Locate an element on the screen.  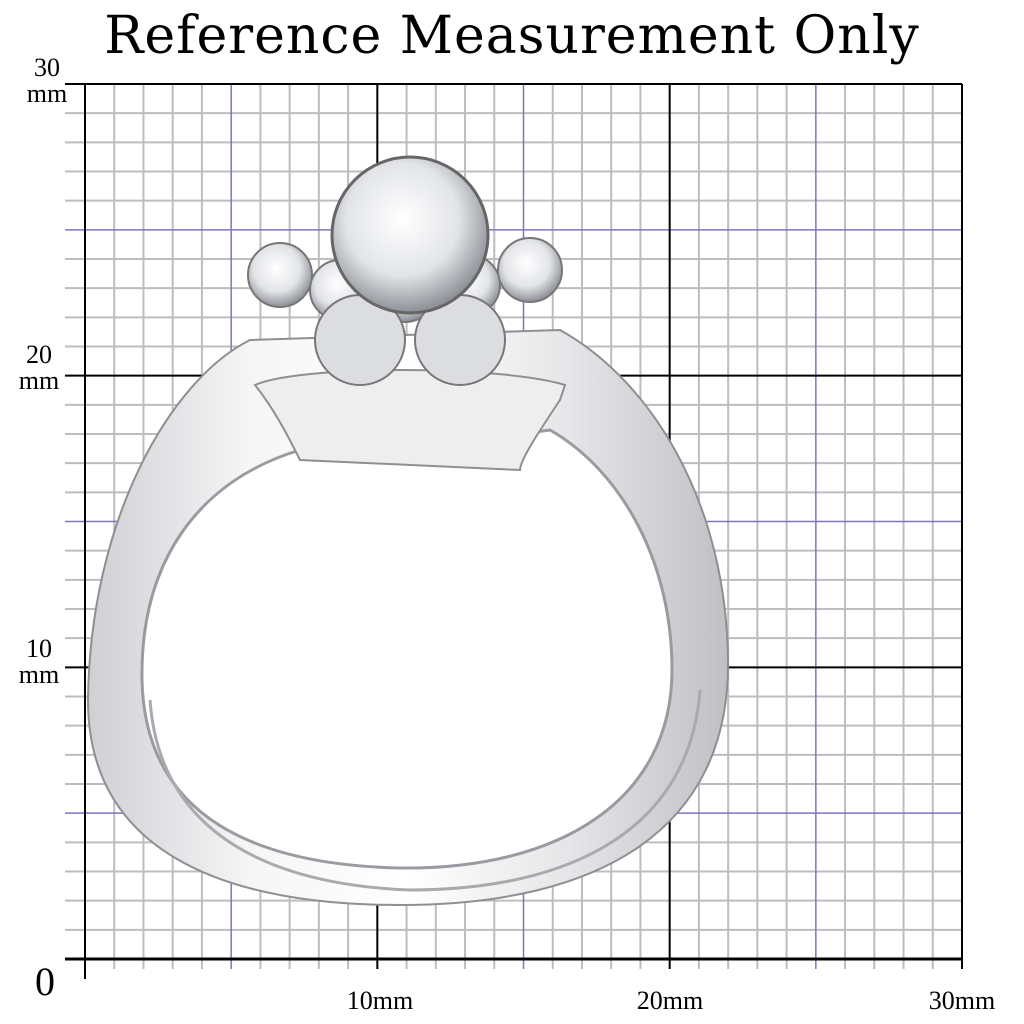
y-label-20: 20 mm is located at coordinates (39, 368).